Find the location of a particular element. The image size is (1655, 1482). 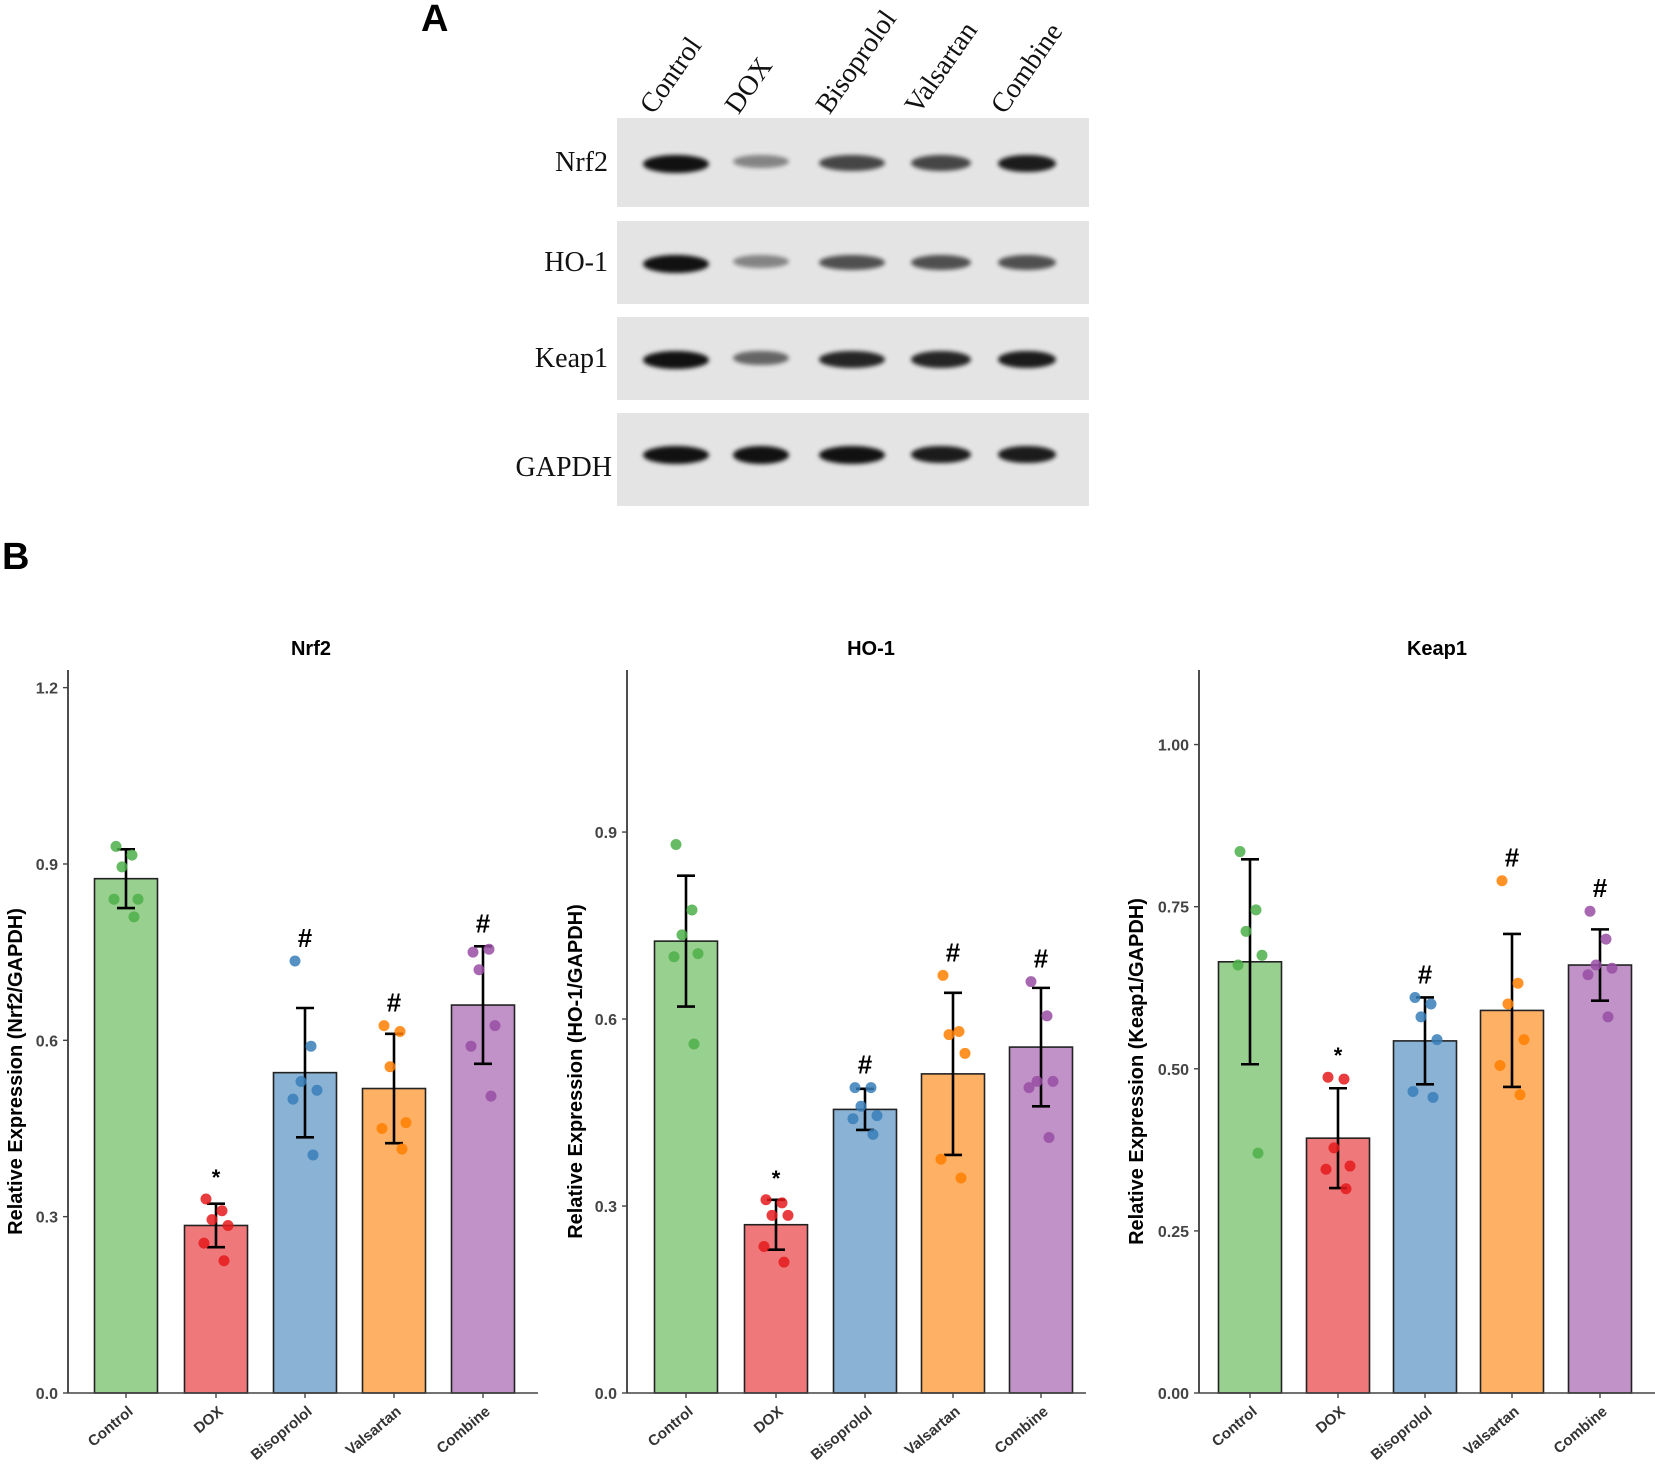

y-tick-label: 0.50 is located at coordinates (1173, 1070).